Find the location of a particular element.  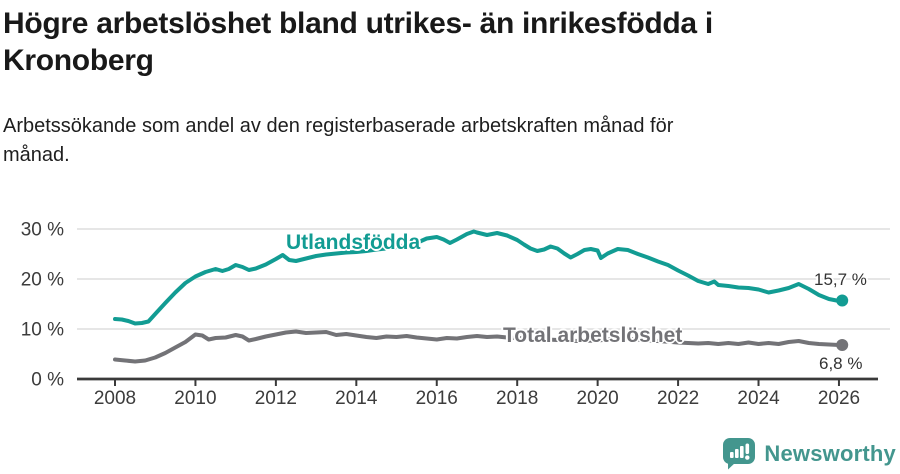

brand-name: Newsworthy is located at coordinates (830, 453).